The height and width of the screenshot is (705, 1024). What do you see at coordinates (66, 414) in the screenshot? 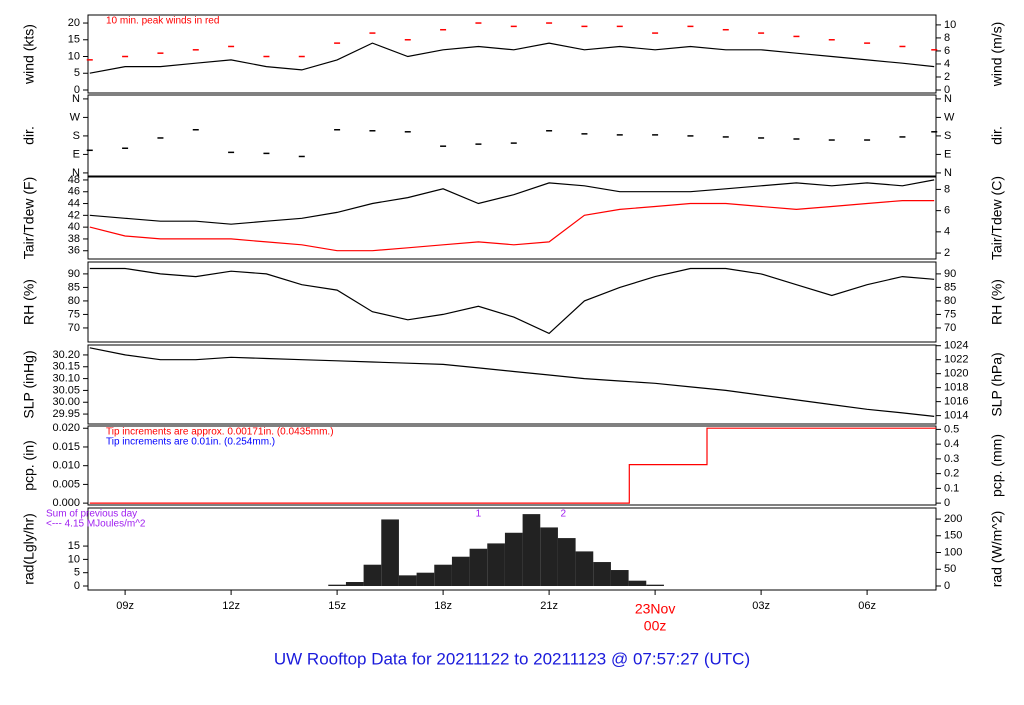
I see `y-tick-label: 29.95` at bounding box center [66, 414].